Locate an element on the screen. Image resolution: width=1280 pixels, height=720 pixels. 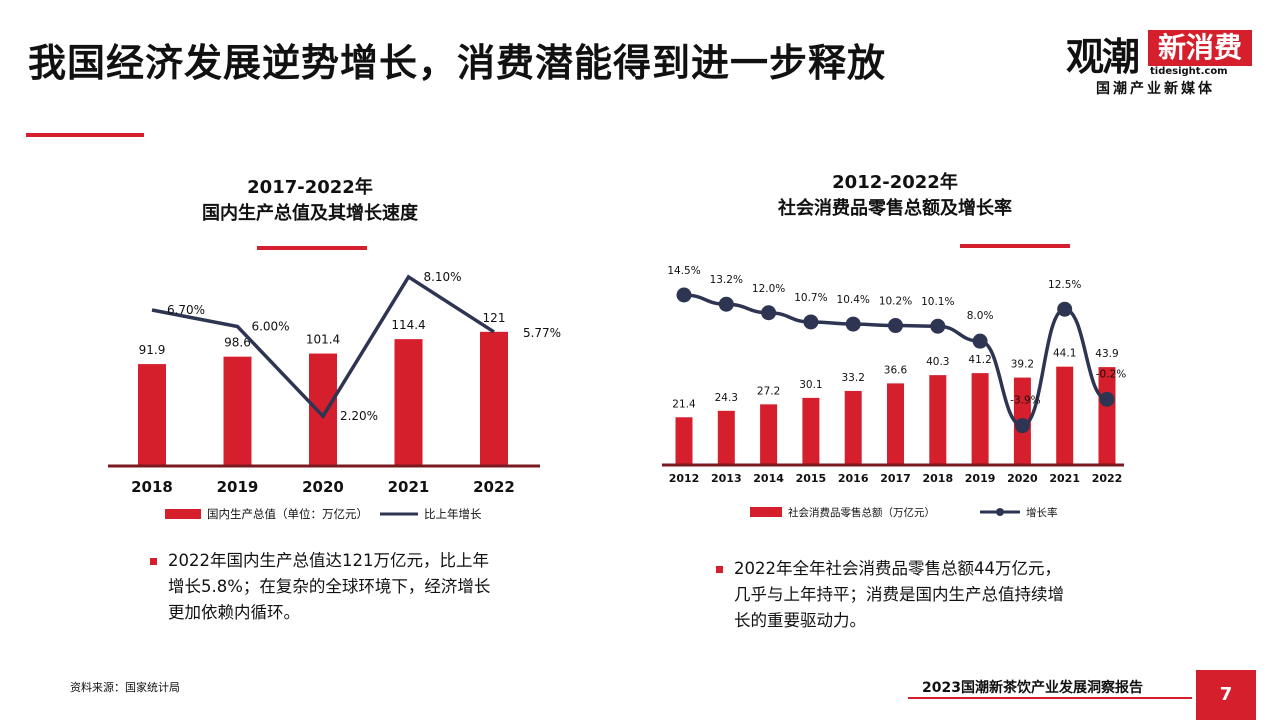
retail-bar-label: 41.2 is located at coordinates (979, 360).